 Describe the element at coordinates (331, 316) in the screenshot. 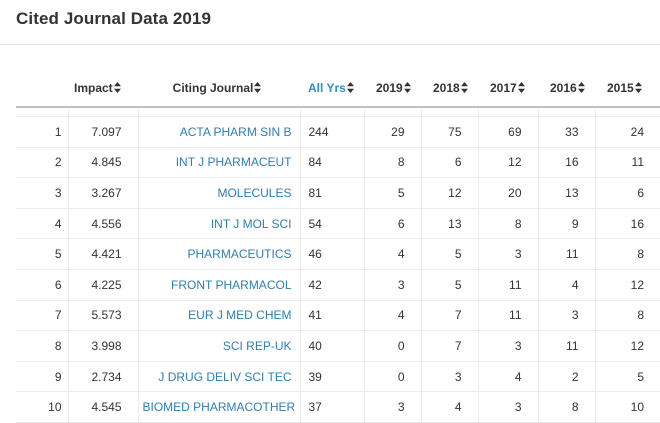

I see `all-yrs-cell: 41` at that location.